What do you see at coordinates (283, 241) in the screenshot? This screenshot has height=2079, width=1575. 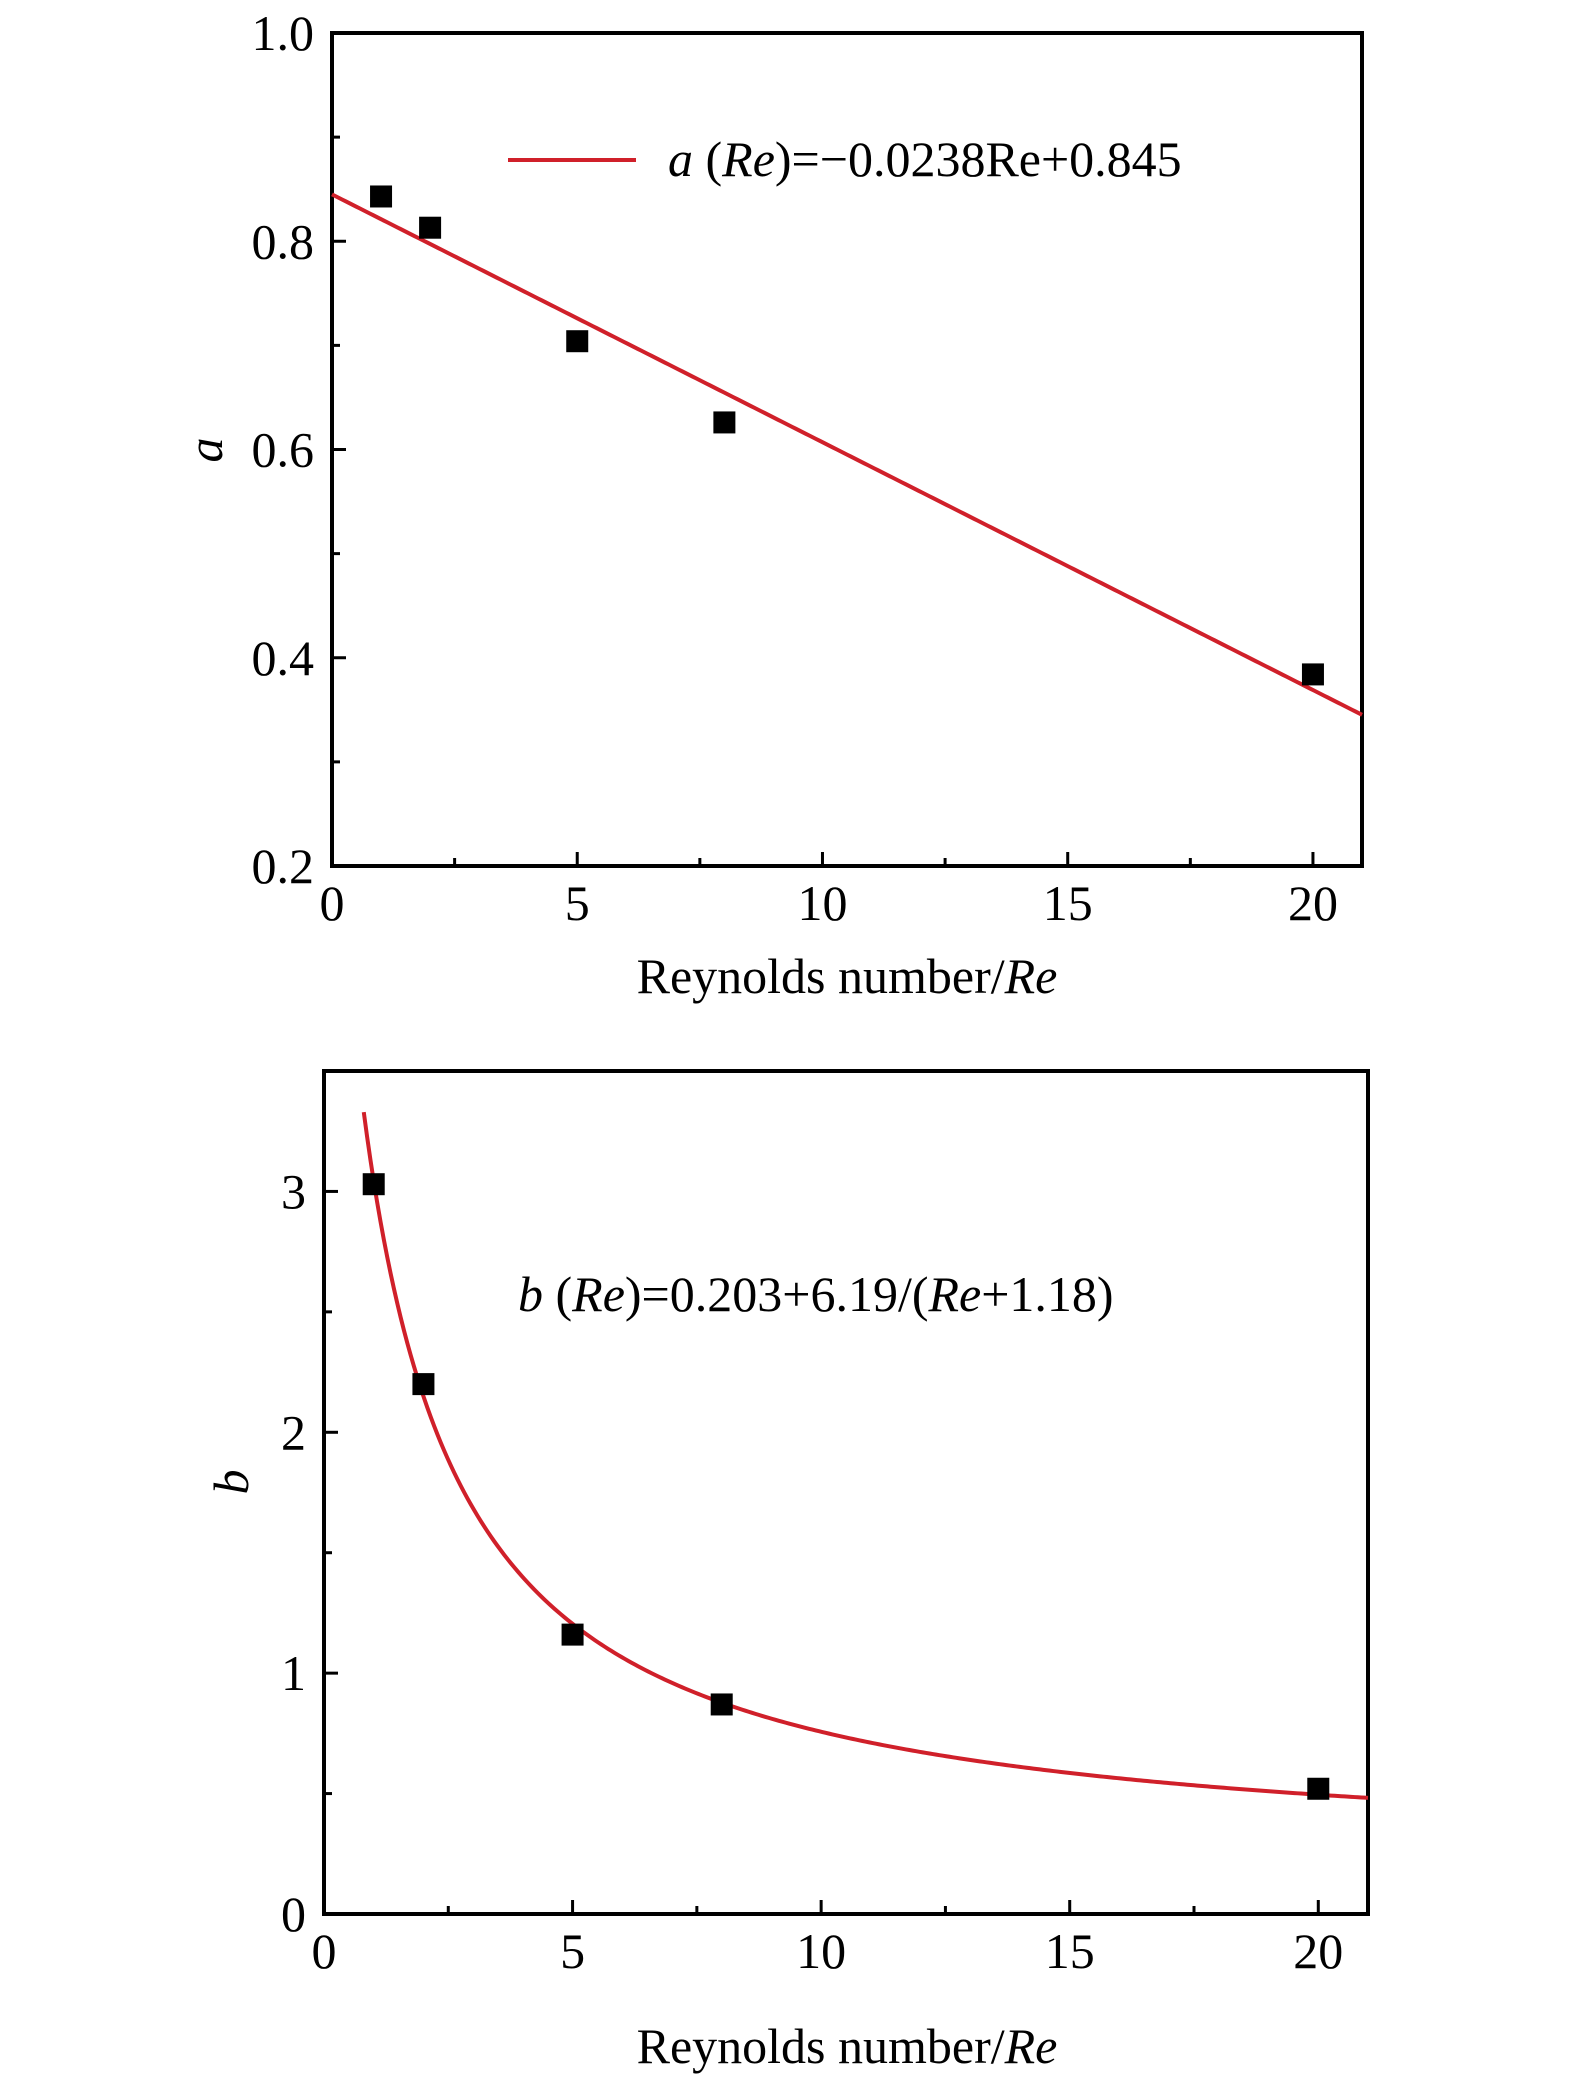 I see `a-y-tick-label: 0.8` at bounding box center [283, 241].